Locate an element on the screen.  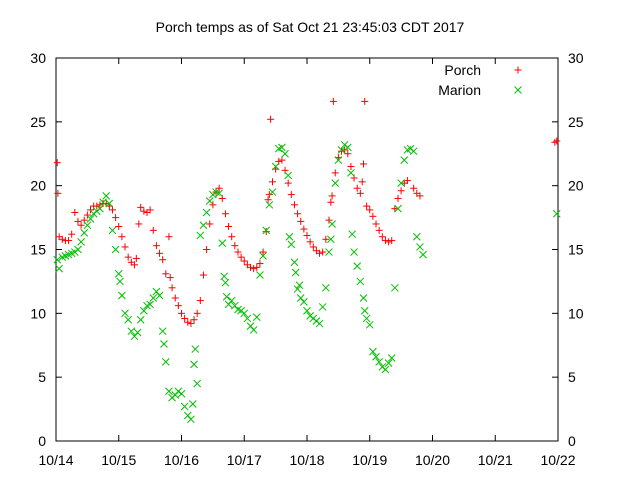
y-tick-label-right: 20 is located at coordinates (576, 186).